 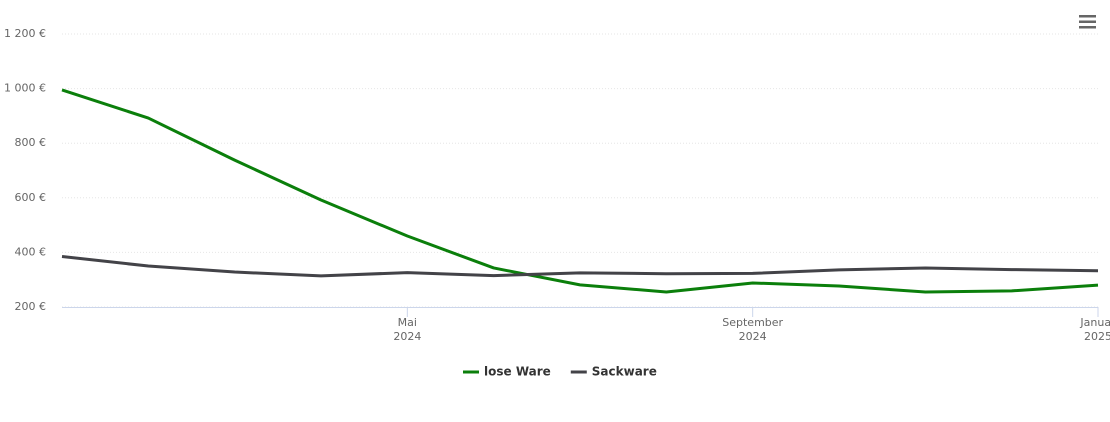 I want to click on legend-item: lose Ware, so click(x=507, y=372).